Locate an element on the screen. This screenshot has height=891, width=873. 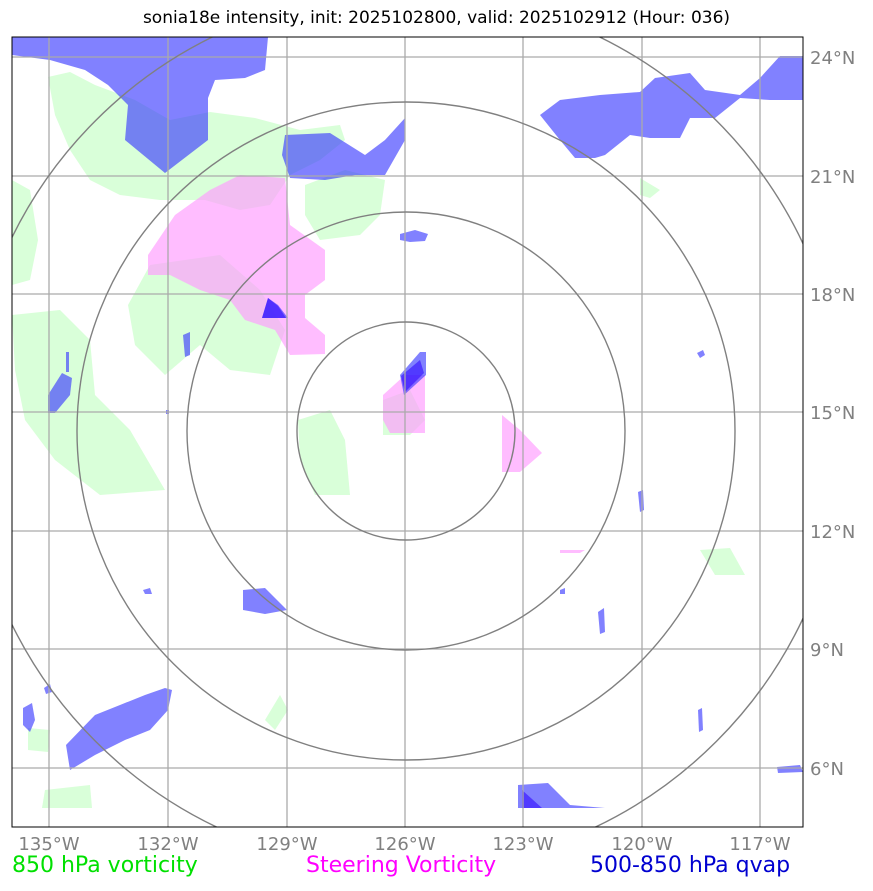
lat-tick-label: 6°N is located at coordinates (827, 769).